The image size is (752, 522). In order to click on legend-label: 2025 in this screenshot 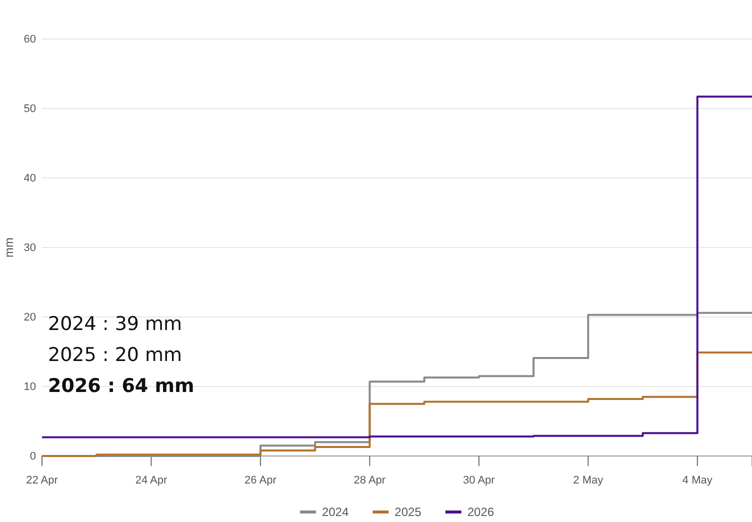, I will do `click(408, 512)`.